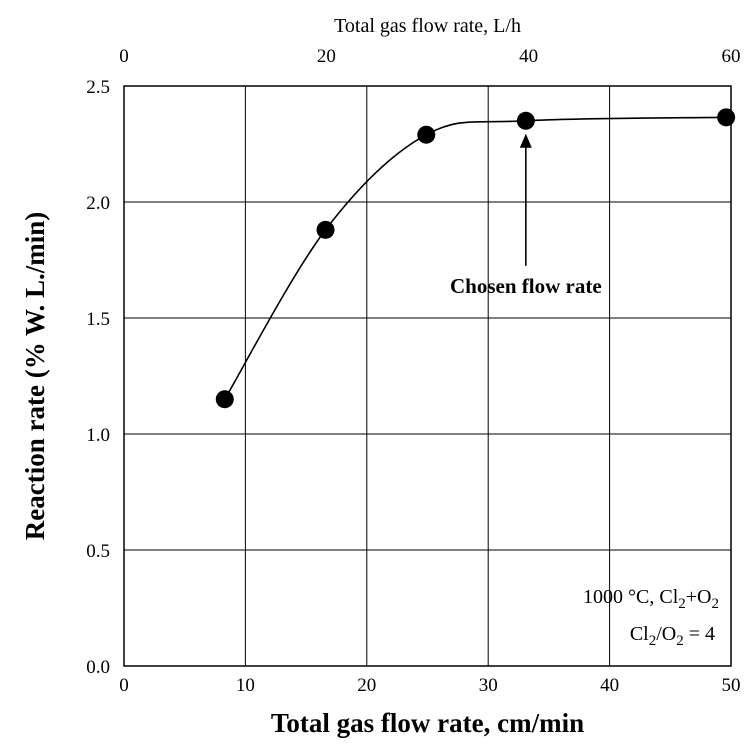 The image size is (747, 747). Describe the element at coordinates (526, 215) in the screenshot. I see `annotation: Chosen flow rate` at that location.